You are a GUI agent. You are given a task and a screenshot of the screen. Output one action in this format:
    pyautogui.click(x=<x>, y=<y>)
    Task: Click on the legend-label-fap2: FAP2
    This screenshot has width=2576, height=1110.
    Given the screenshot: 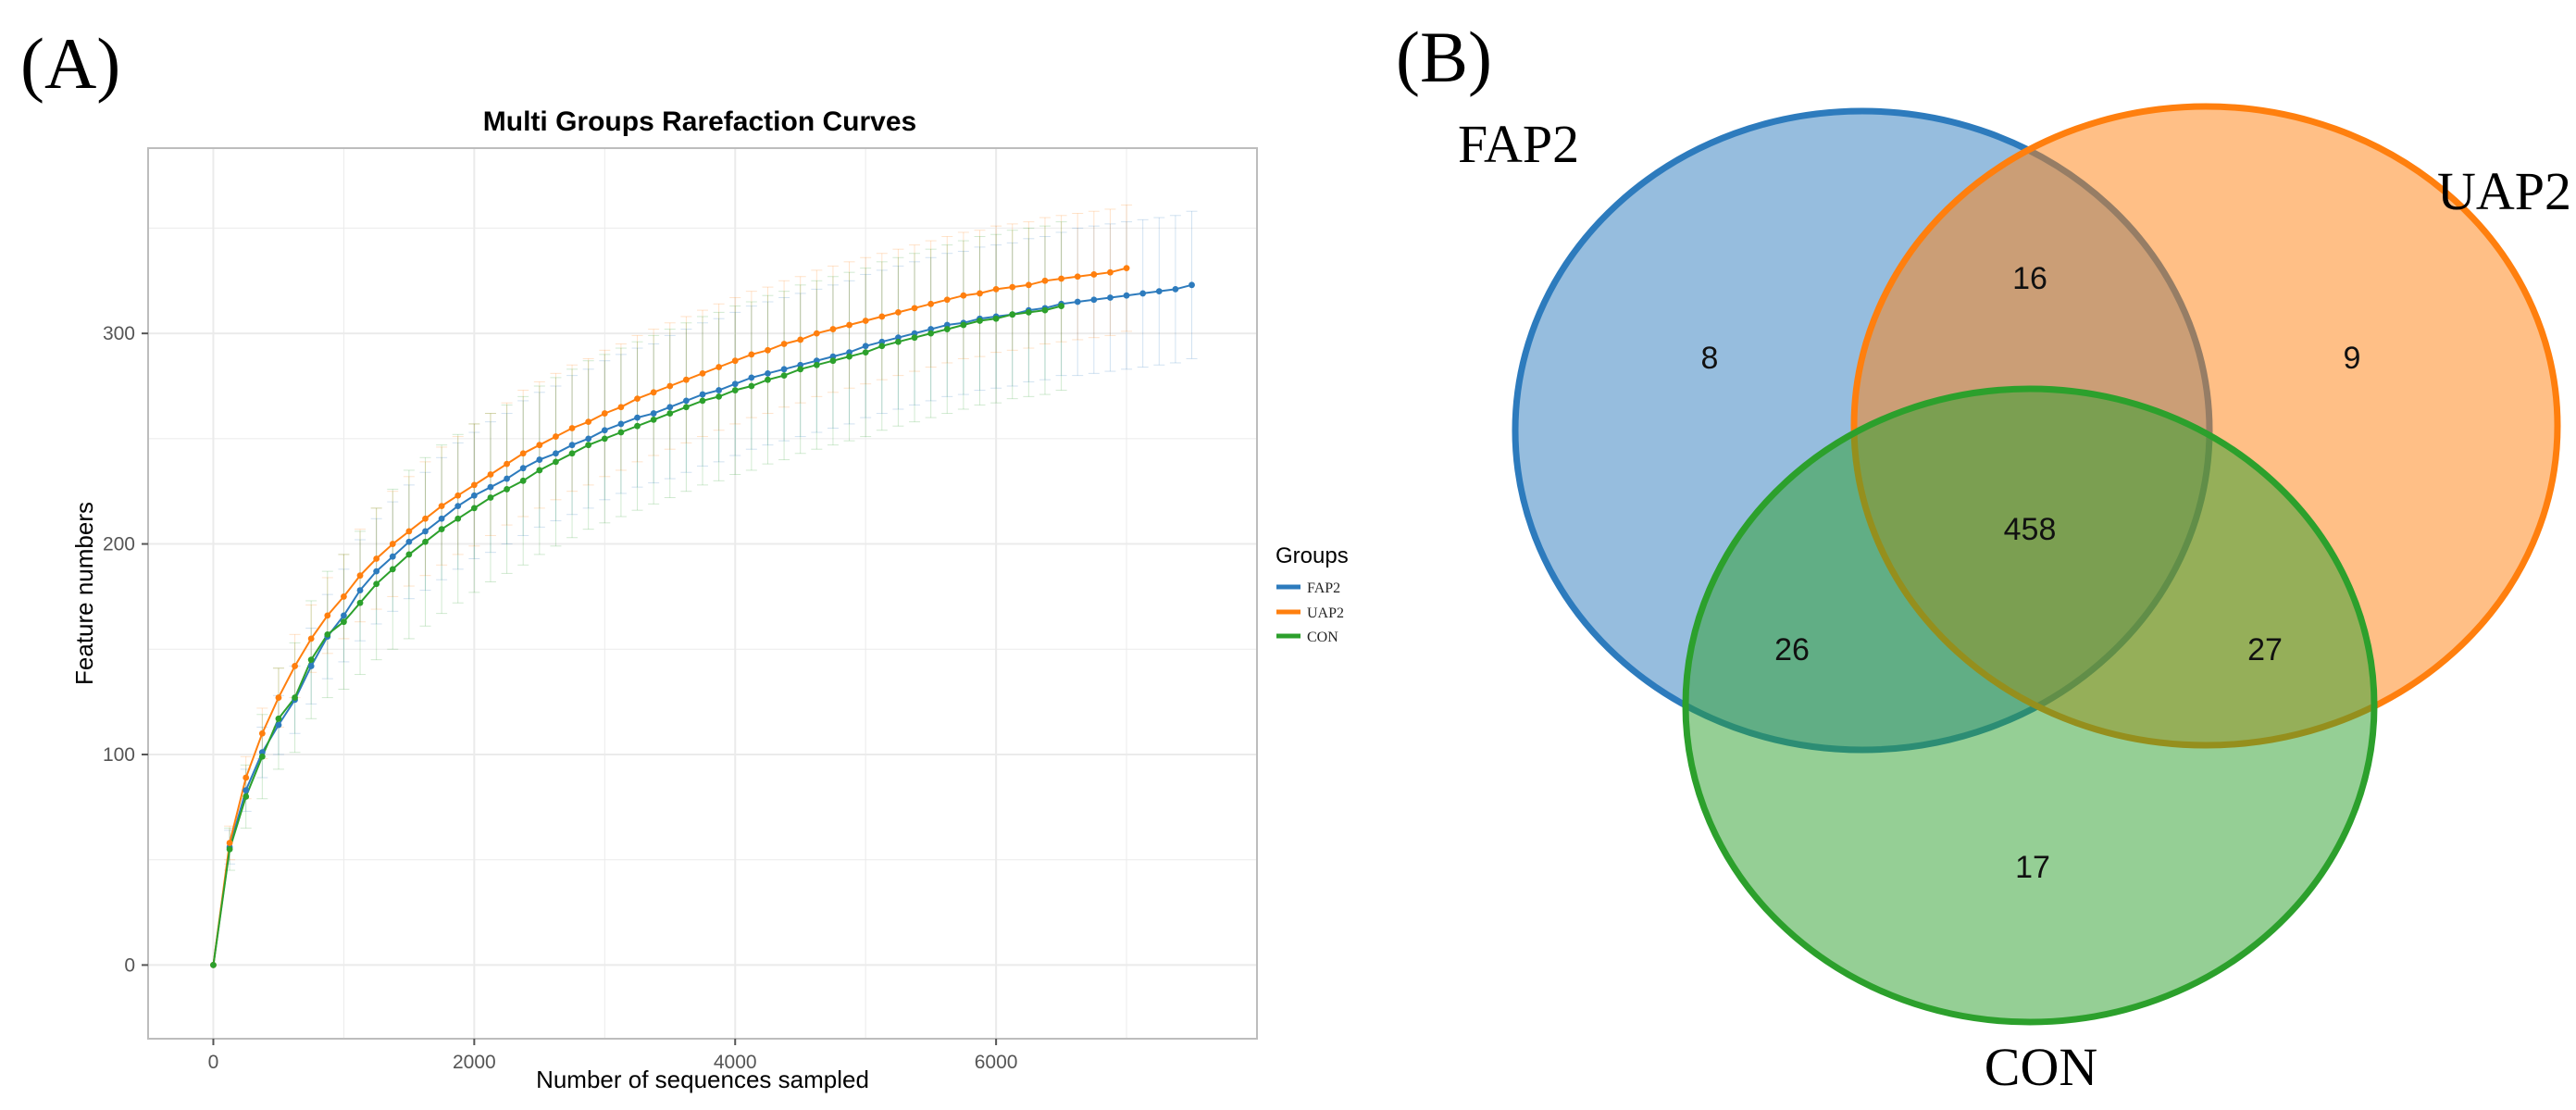 What is the action you would take?
    pyautogui.click(x=1323, y=588)
    